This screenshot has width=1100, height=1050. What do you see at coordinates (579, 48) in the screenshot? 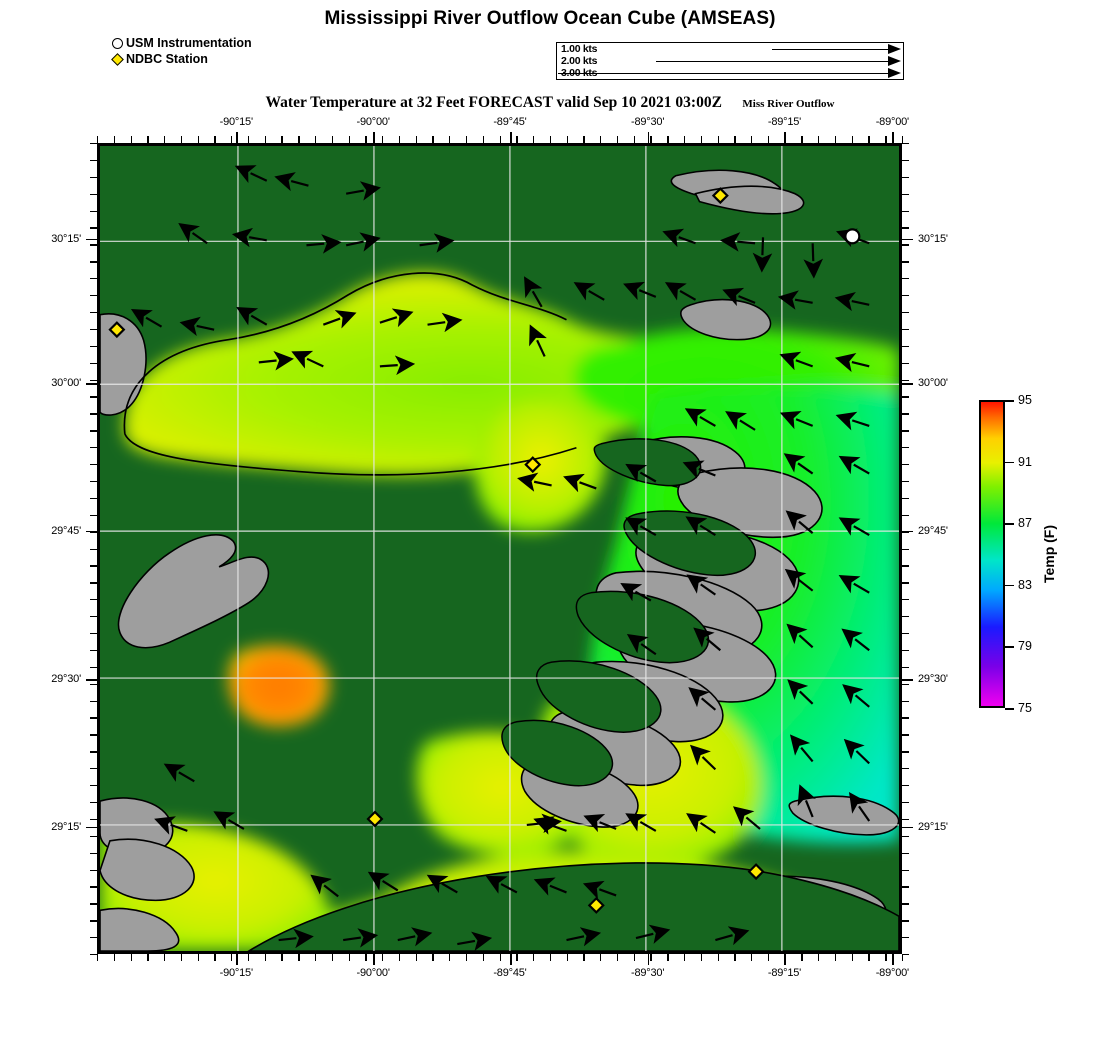
I see `vector-scale-label-1: 1.00 kts` at bounding box center [579, 48].